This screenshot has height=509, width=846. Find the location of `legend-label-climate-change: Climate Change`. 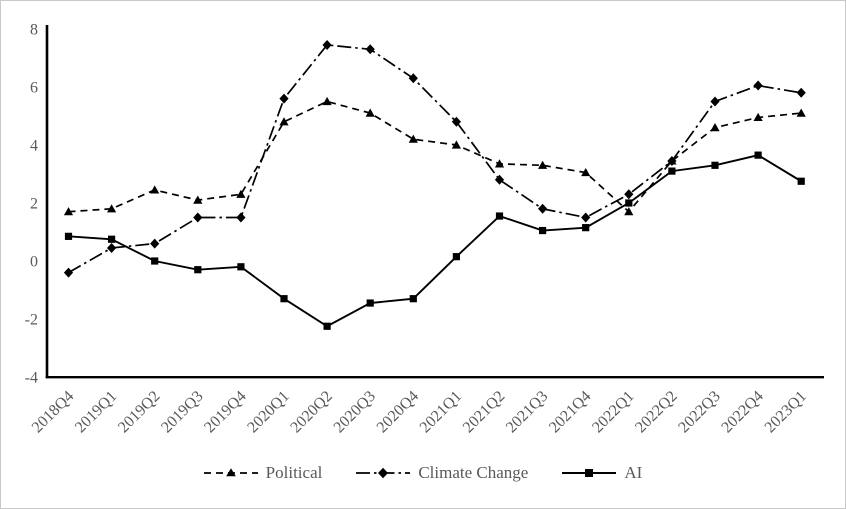

legend-label-climate-change: Climate Change is located at coordinates (473, 472).